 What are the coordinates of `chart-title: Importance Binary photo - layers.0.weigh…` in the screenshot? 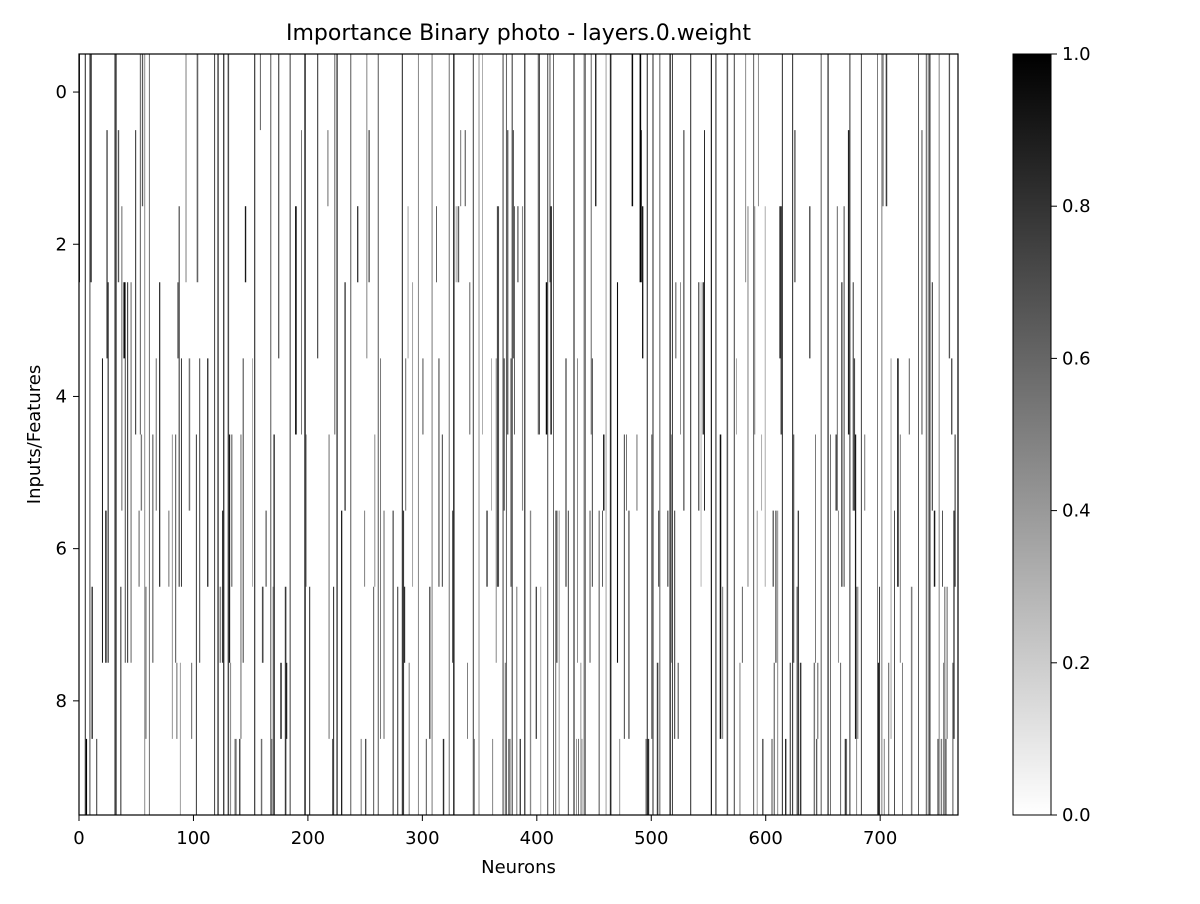 It's located at (518, 33).